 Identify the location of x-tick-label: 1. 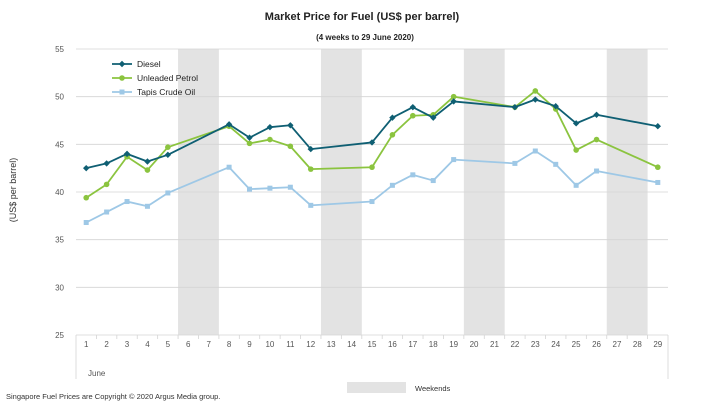
(86, 344).